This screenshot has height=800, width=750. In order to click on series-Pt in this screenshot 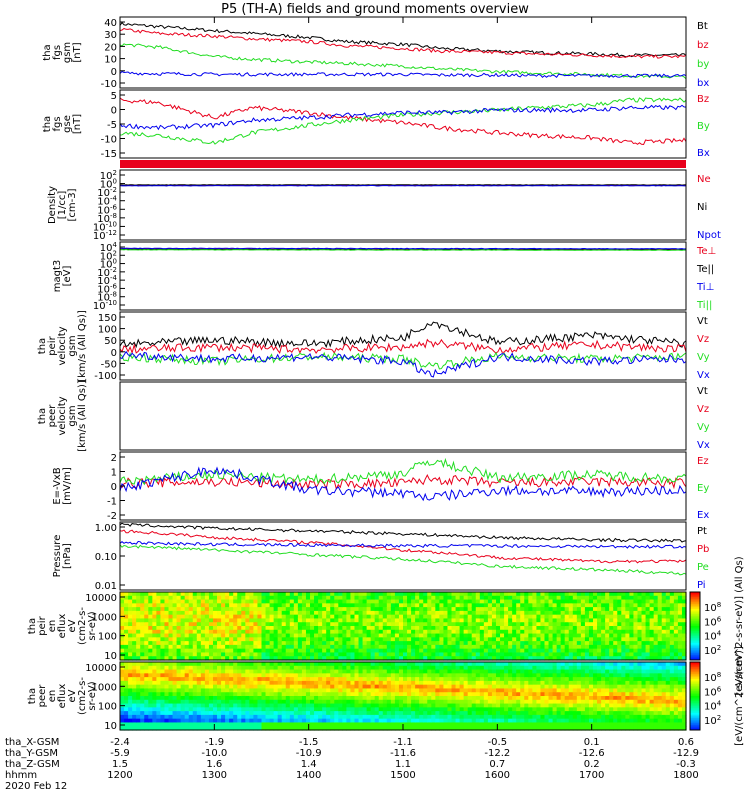, I will do `click(403, 532)`.